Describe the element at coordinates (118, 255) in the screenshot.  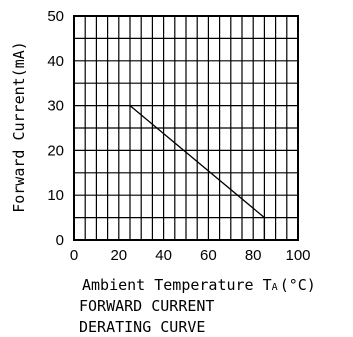
I see `x-tick-label: 20` at that location.